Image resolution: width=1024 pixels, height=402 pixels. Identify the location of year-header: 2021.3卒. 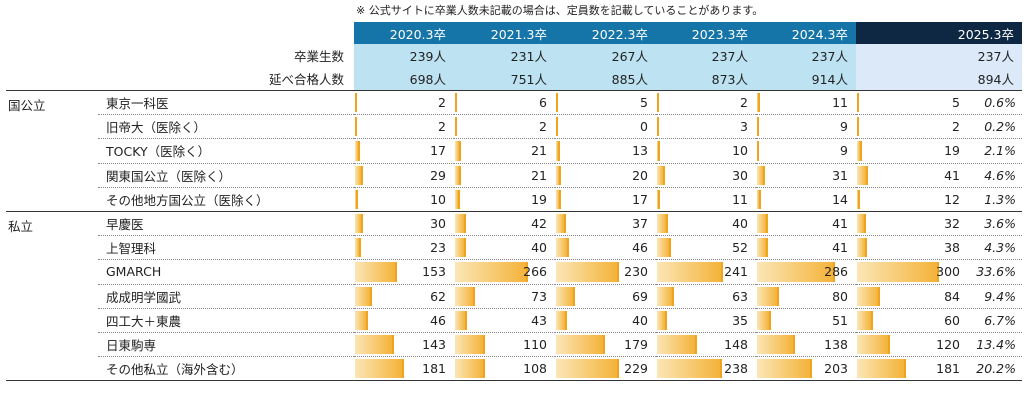
(504, 33).